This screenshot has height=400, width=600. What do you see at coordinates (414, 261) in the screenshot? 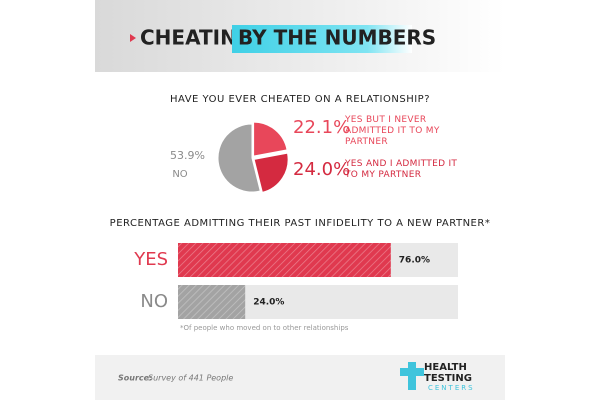
I see `bar-value-label: 76.0%` at bounding box center [414, 261].